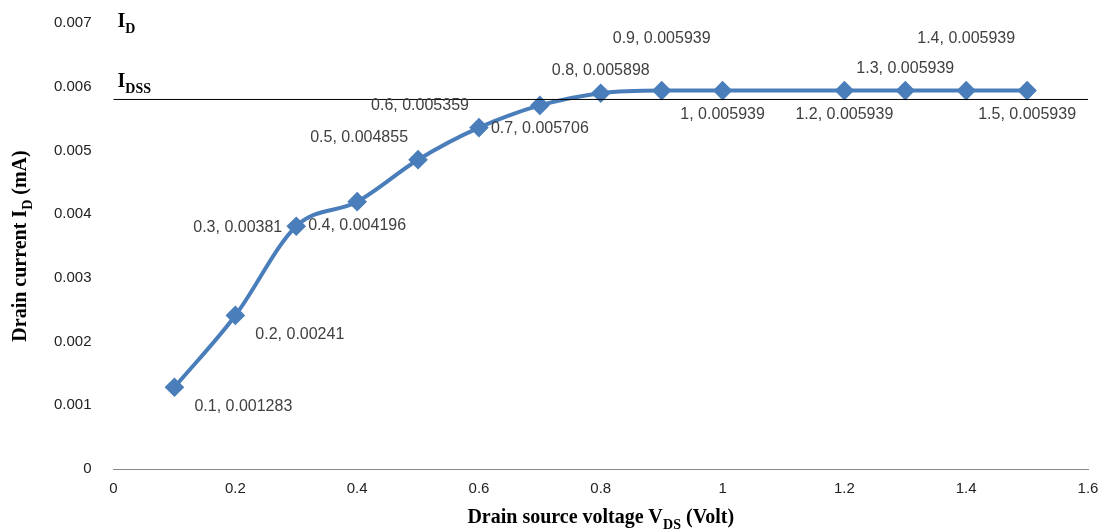 This screenshot has width=1118, height=531. What do you see at coordinates (72, 213) in the screenshot?
I see `y-tick-label: 0.004` at bounding box center [72, 213].